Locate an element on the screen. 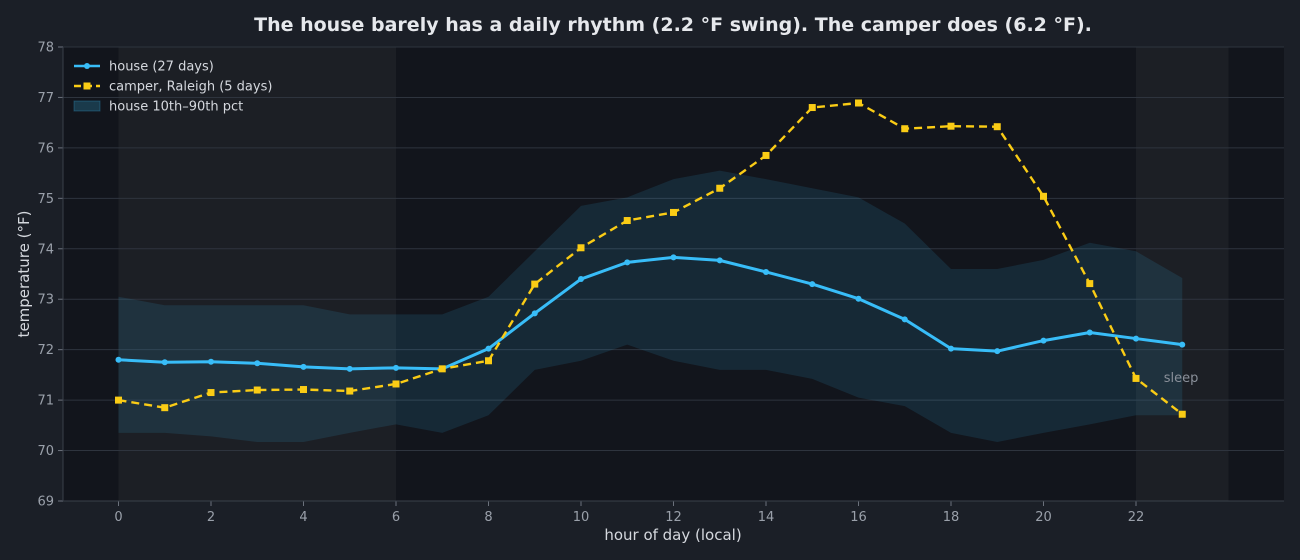  legend-band-swatch is located at coordinates (87, 106).